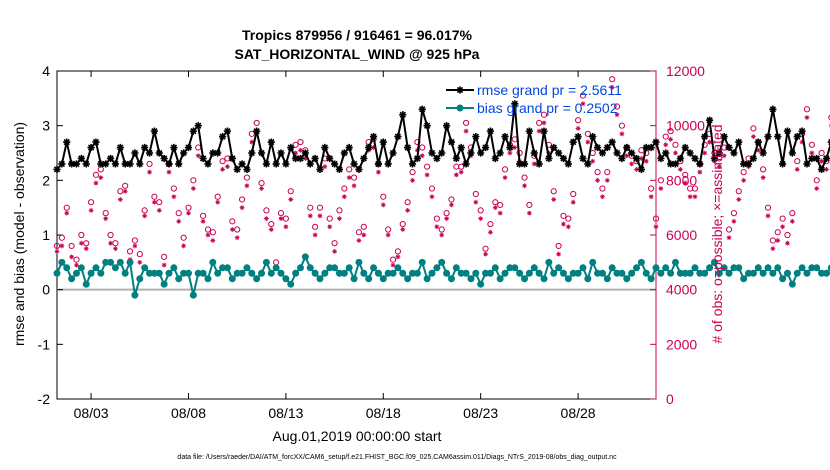 The image size is (830, 470). I want to click on left-y-tick-label: -1, so click(44, 344).